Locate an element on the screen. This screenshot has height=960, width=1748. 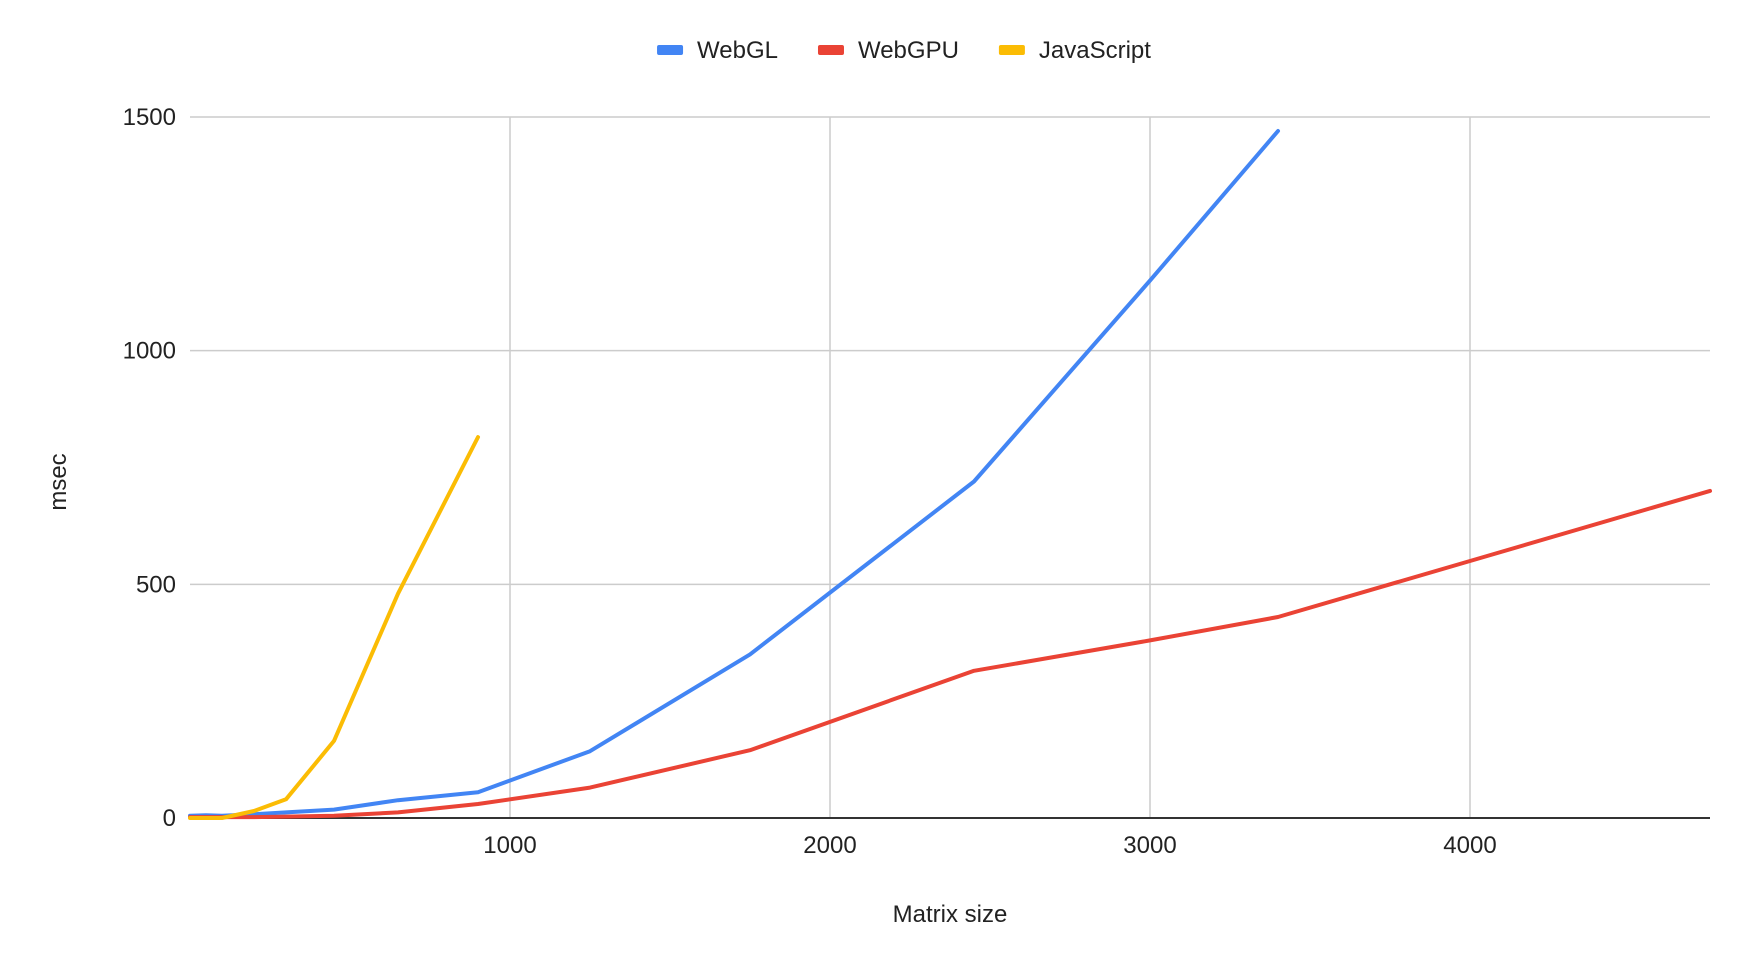
y-tick-label: 500 is located at coordinates (156, 584).